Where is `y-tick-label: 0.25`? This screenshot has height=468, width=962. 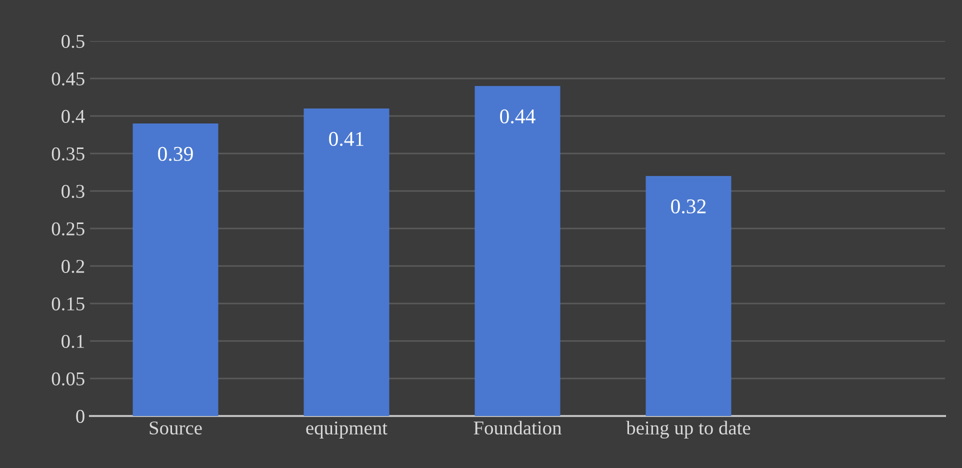 y-tick-label: 0.25 is located at coordinates (68, 229).